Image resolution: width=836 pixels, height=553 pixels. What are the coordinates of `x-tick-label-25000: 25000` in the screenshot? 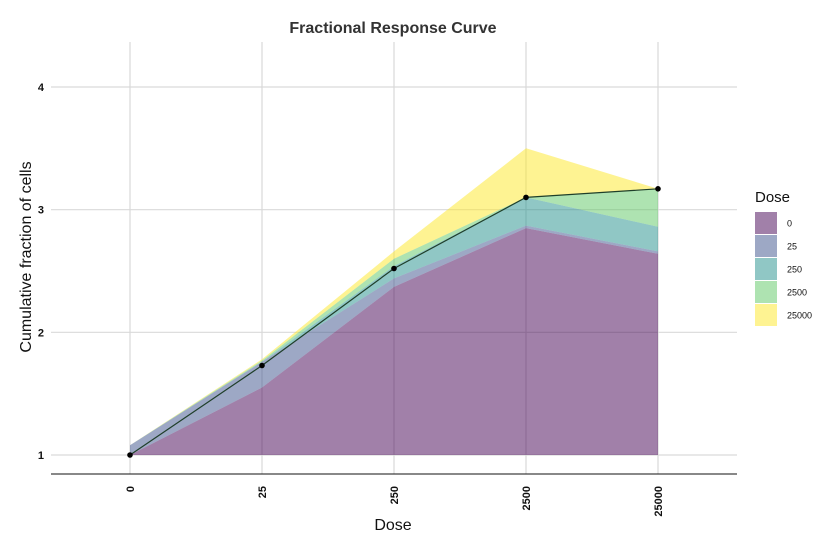 It's located at (659, 501).